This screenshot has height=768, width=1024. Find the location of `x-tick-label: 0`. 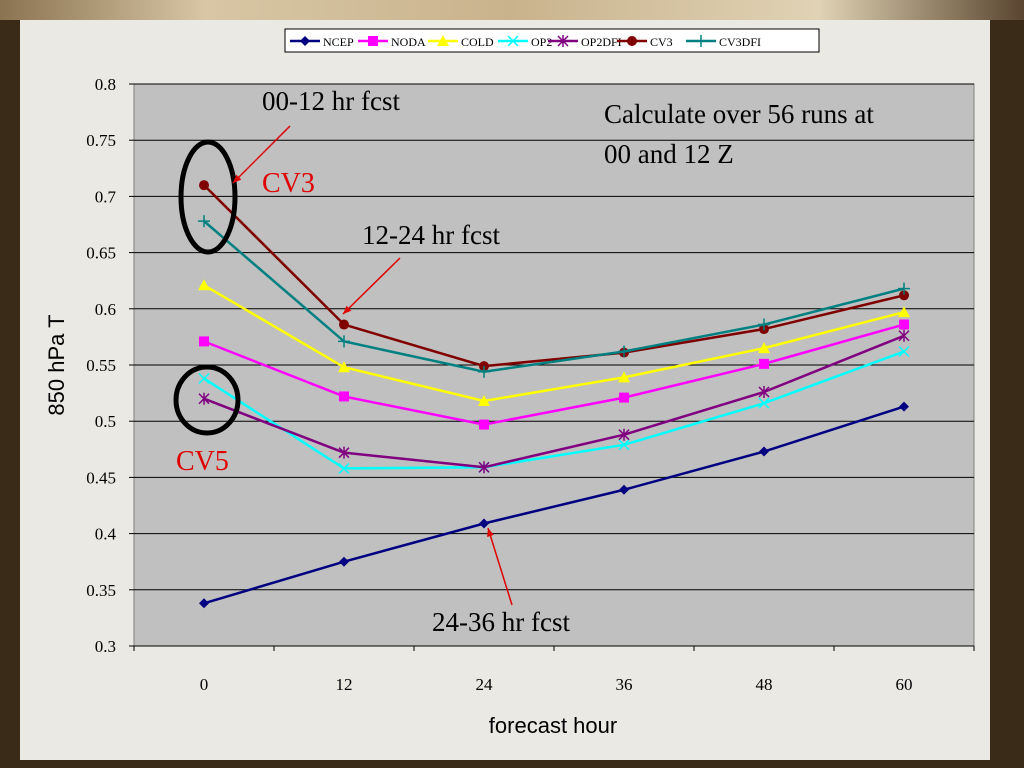

x-tick-label: 0 is located at coordinates (204, 684).